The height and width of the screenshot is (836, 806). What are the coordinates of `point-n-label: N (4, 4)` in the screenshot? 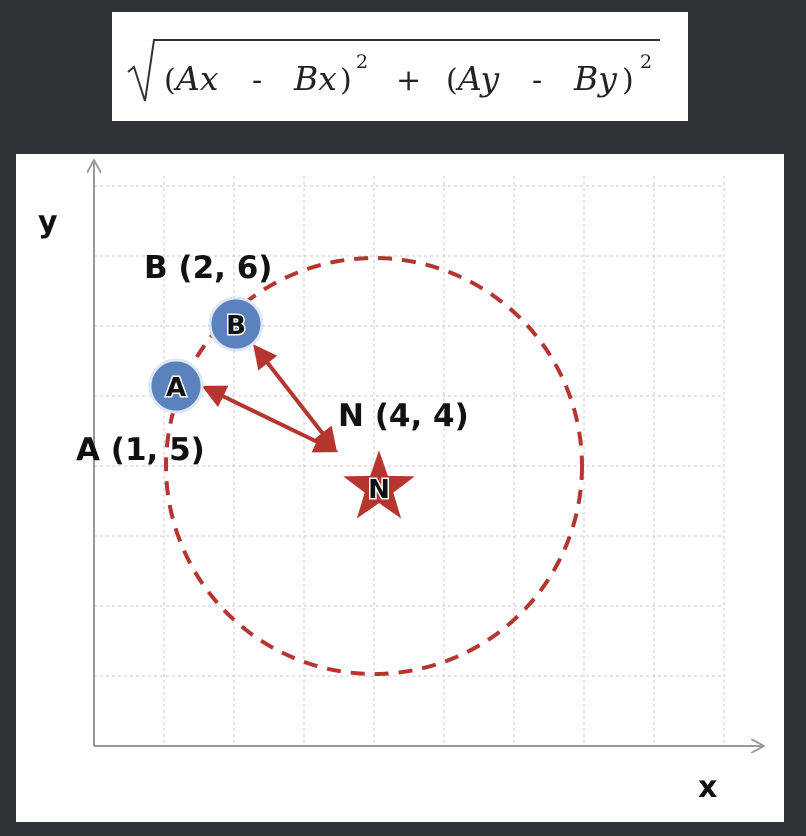 It's located at (403, 416).